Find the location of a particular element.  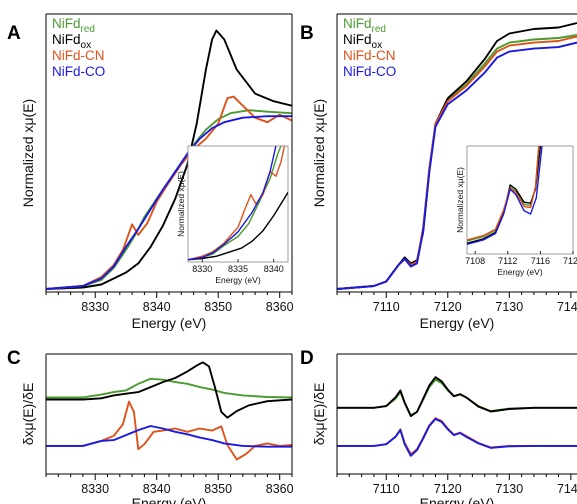

y-axis-label-B: Normalized xμ(E) is located at coordinates (319, 153).